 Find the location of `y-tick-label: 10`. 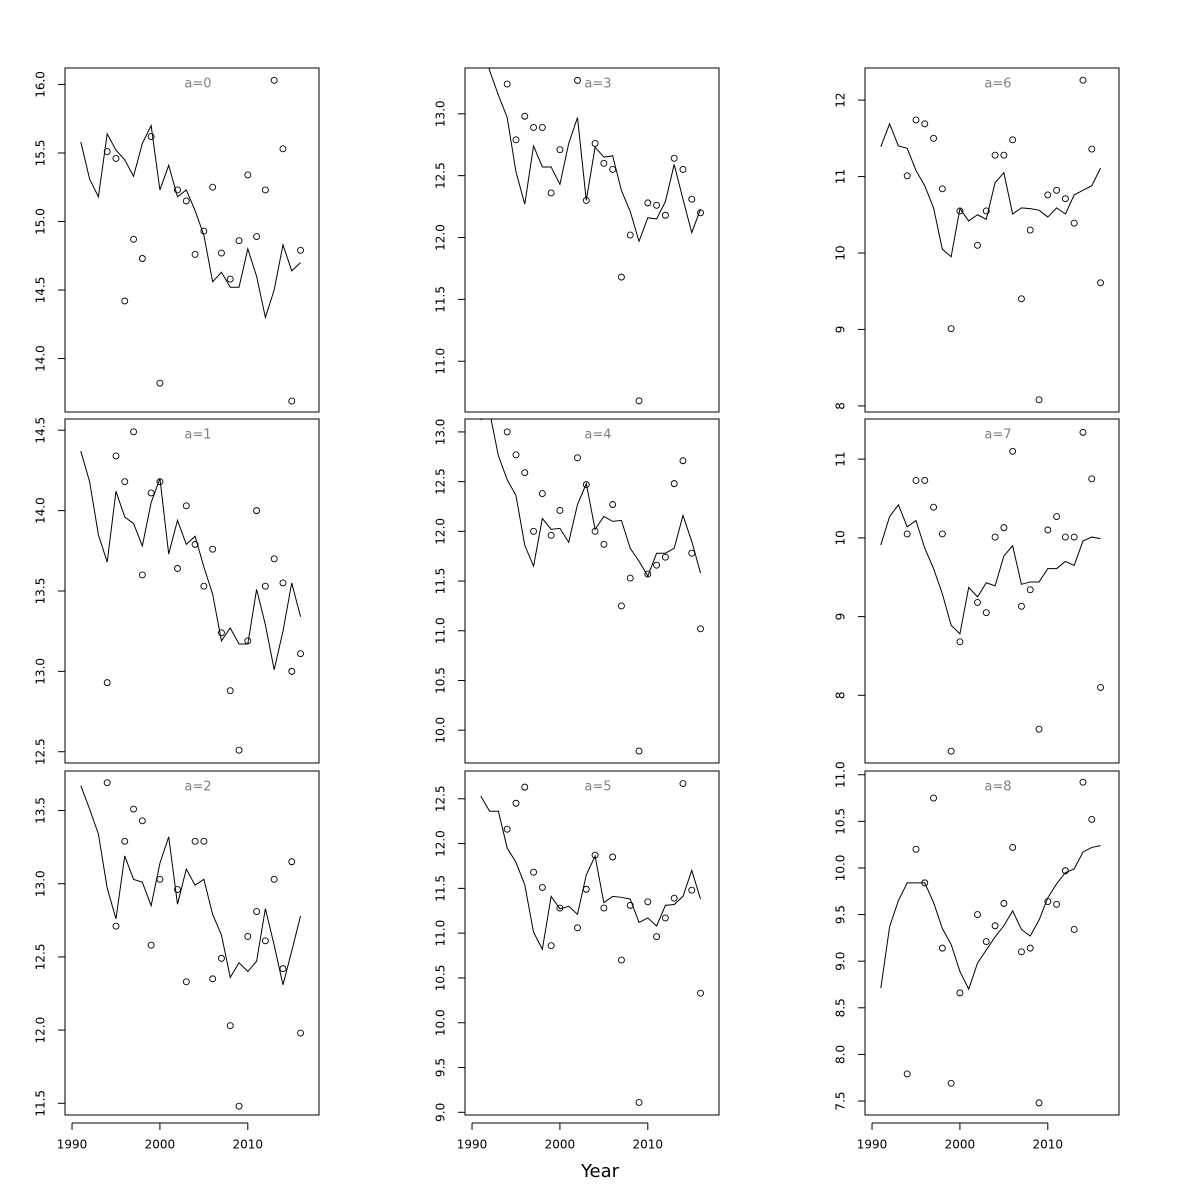

y-tick-label: 10 is located at coordinates (841, 537).